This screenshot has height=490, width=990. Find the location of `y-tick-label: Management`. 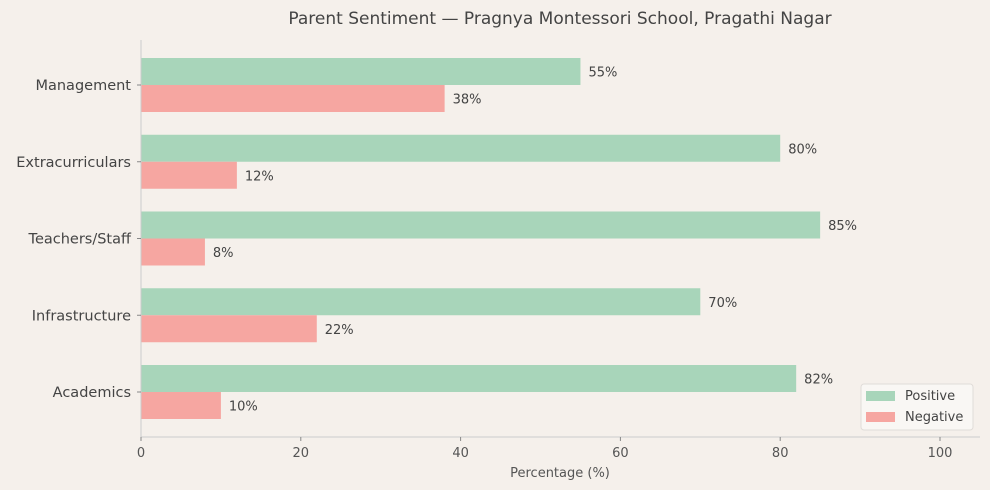

y-tick-label: Management is located at coordinates (83, 86).